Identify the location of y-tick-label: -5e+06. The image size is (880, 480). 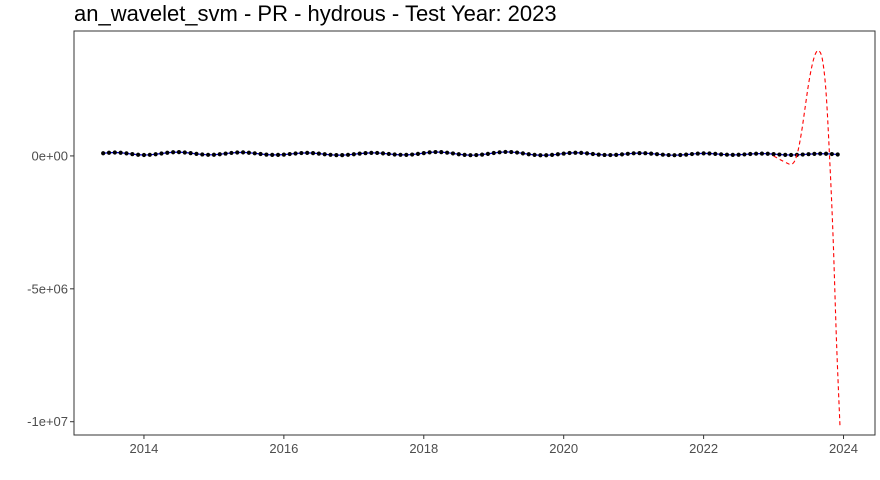
(47, 288).